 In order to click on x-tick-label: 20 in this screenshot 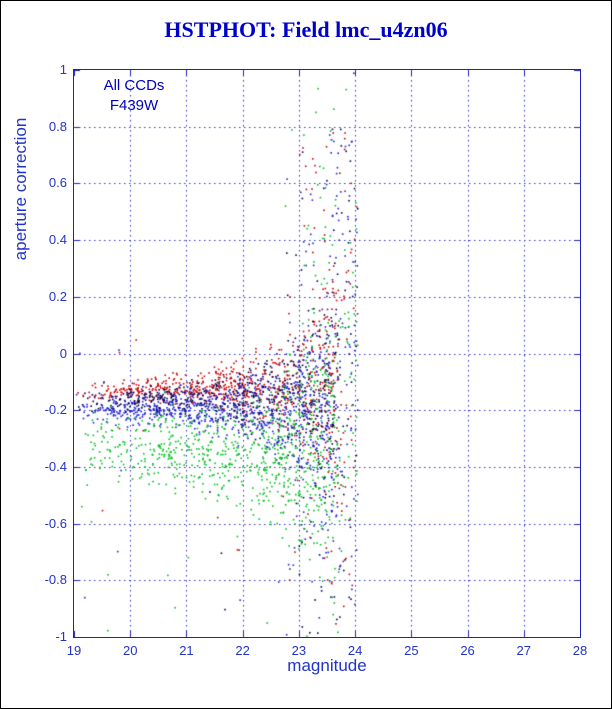, I will do `click(130, 650)`.